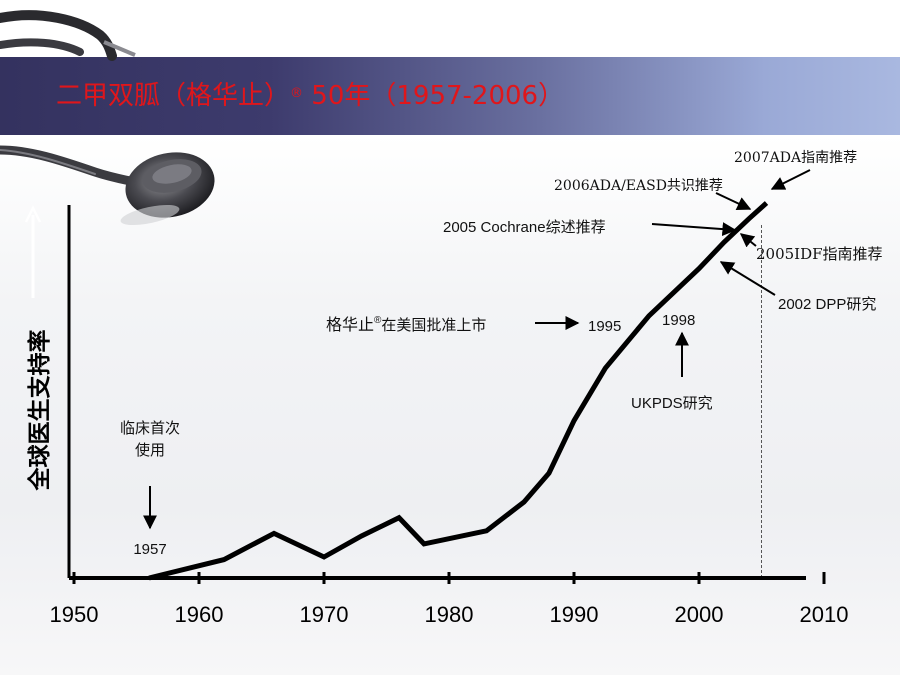 The width and height of the screenshot is (900, 675). I want to click on annotation-approval-label: 格华止®在美国批准上市, so click(406, 324).